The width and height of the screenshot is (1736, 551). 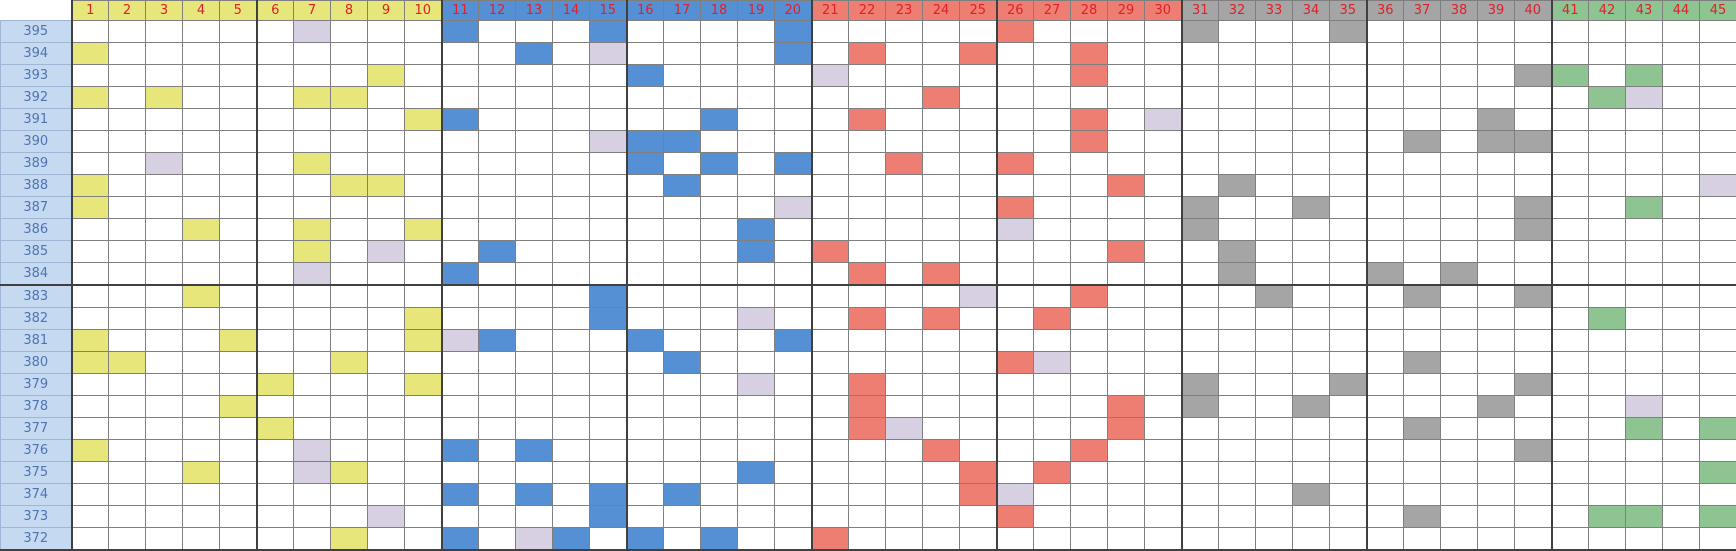 What do you see at coordinates (164, 10) in the screenshot?
I see `column-header-3: 3` at bounding box center [164, 10].